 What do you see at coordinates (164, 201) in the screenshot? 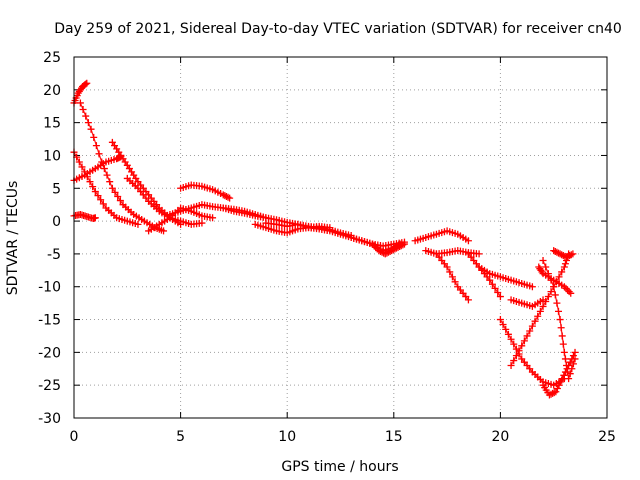
I see `series-arc7` at bounding box center [164, 201].